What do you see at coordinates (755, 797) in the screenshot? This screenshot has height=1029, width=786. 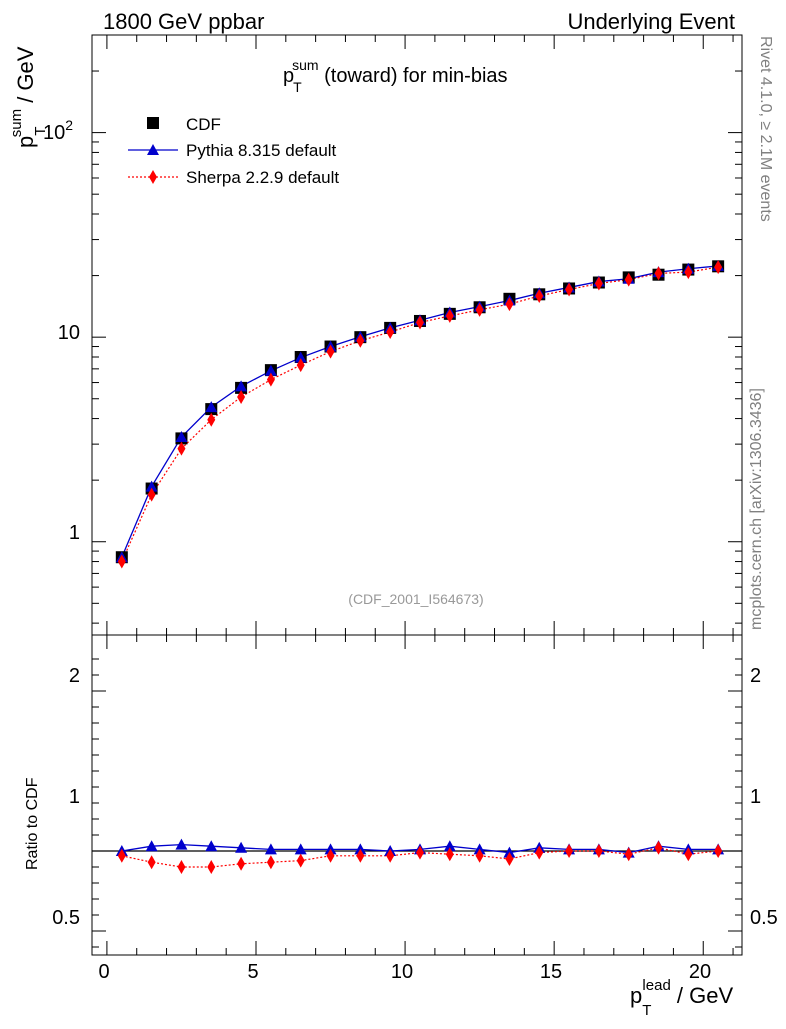 I see `ratio-tick-label-1-right: 1` at bounding box center [755, 797].